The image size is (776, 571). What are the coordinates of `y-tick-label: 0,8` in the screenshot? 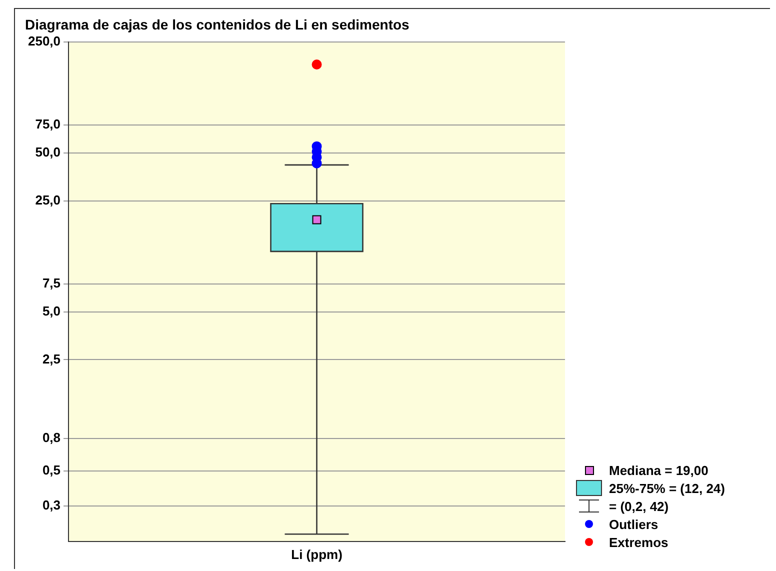 It's located at (51, 437).